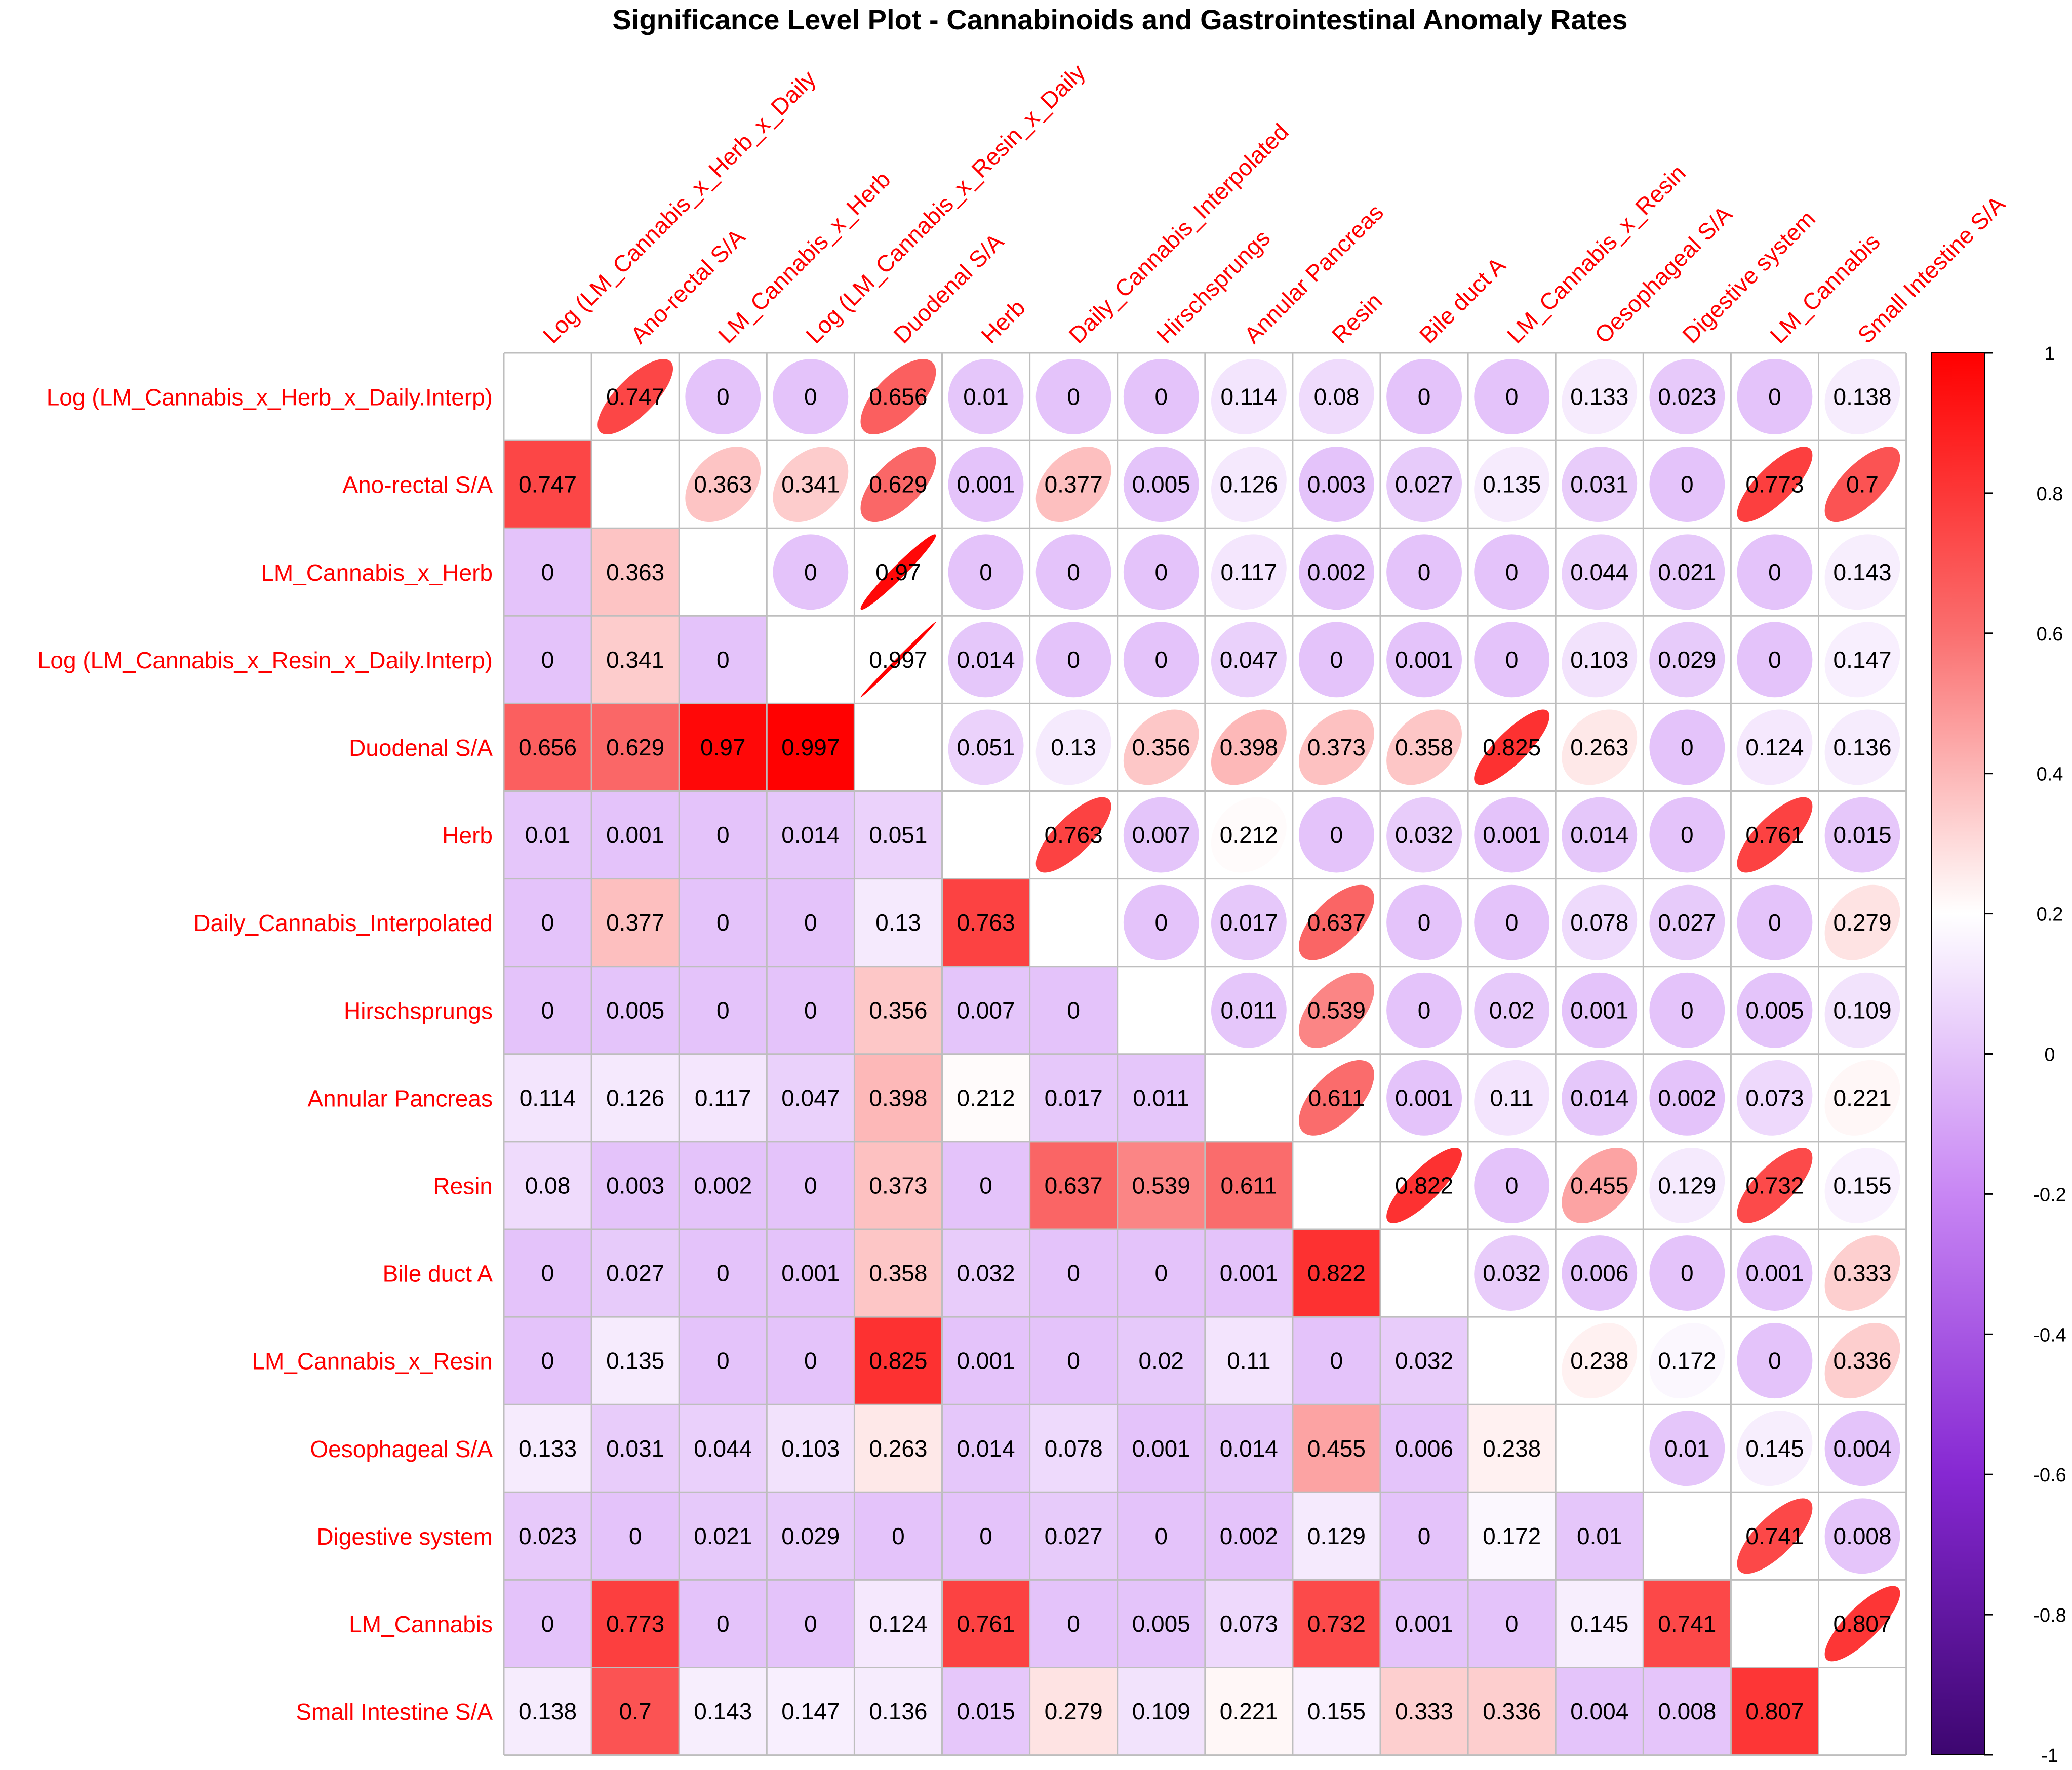  What do you see at coordinates (1687, 1361) in the screenshot?
I see `cell-value: 0.172` at bounding box center [1687, 1361].